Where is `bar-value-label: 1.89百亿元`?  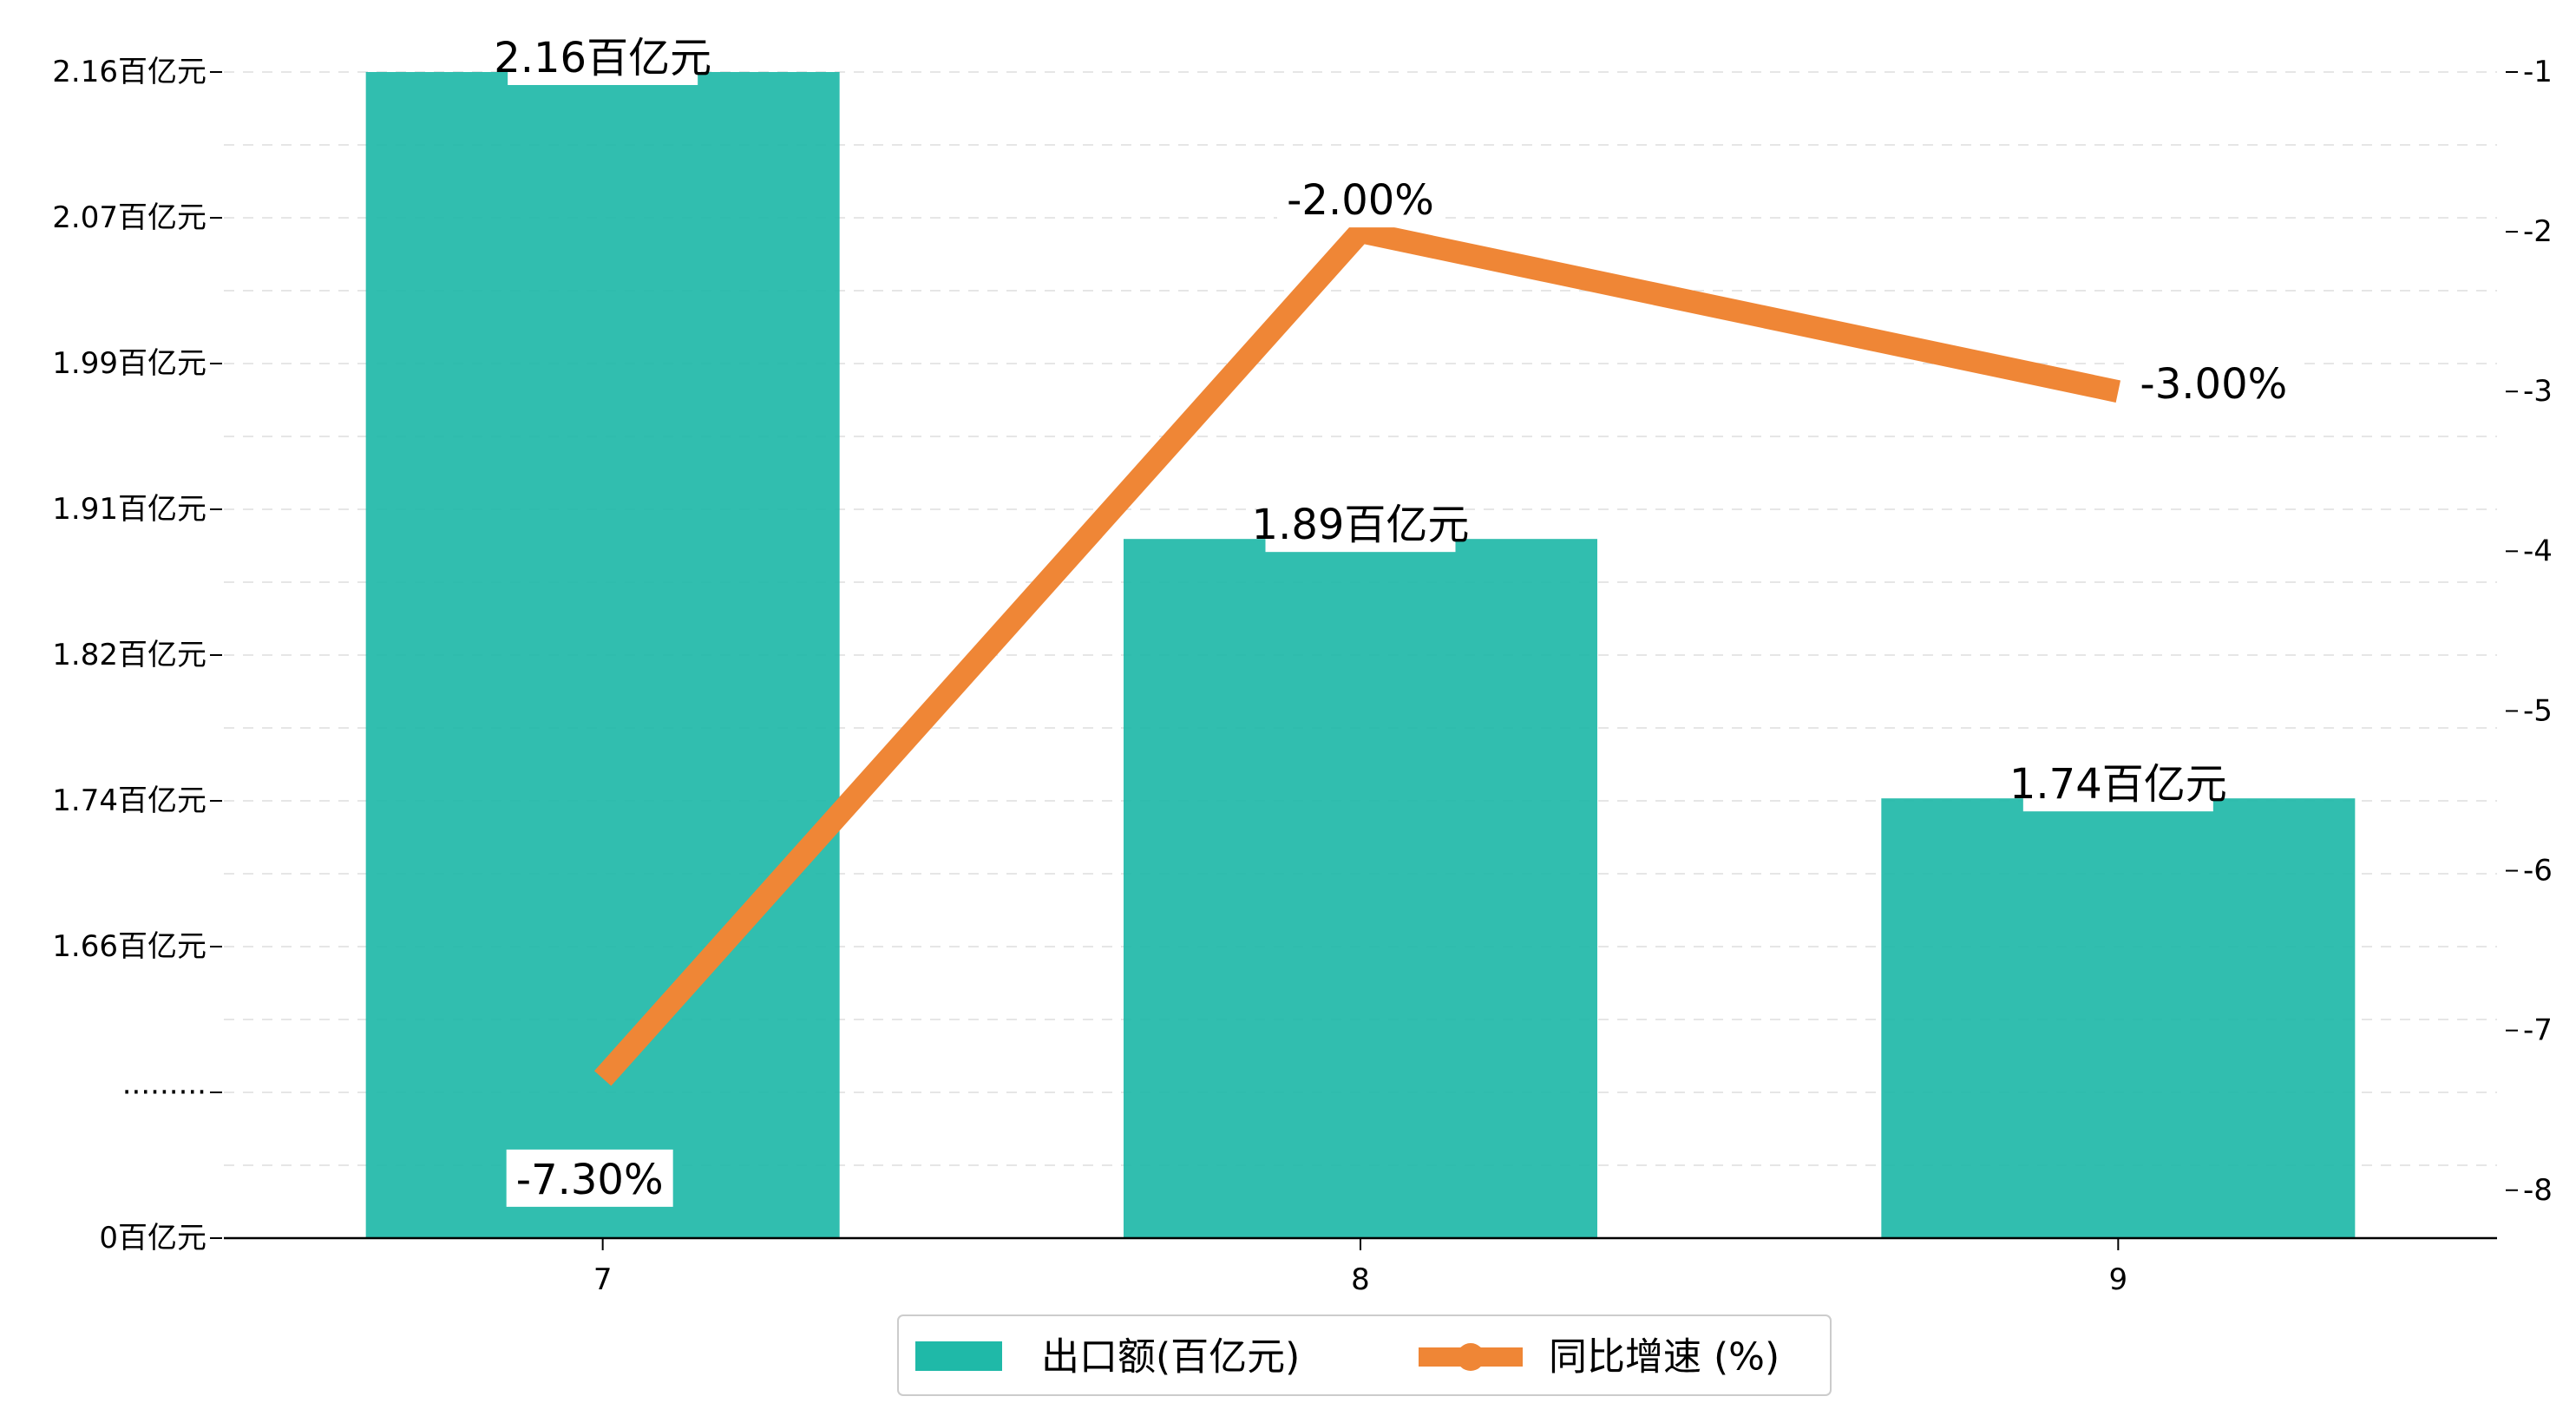
bar-value-label: 1.89百亿元 is located at coordinates (1361, 525).